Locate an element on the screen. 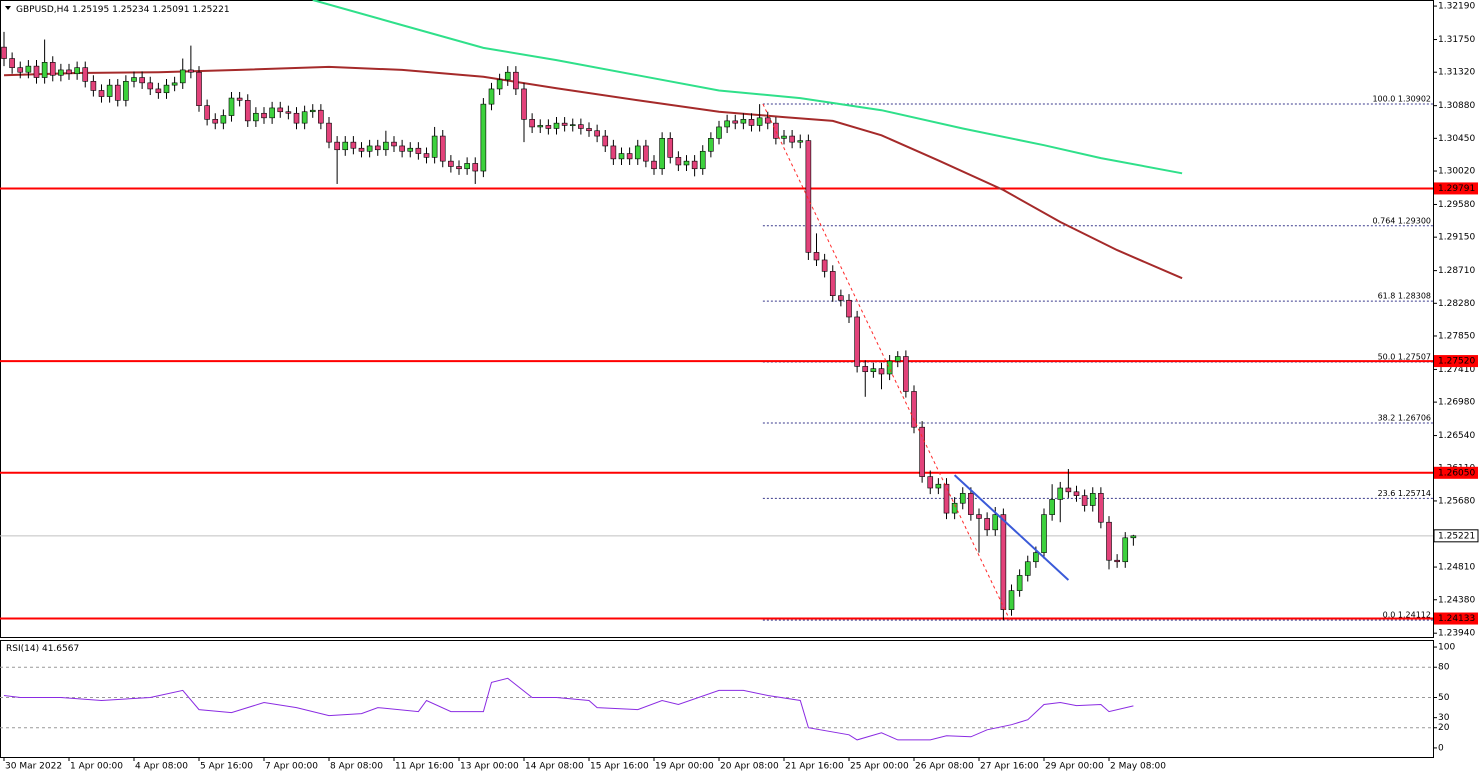  y-tick-label: 1.25680 is located at coordinates (1456, 501).